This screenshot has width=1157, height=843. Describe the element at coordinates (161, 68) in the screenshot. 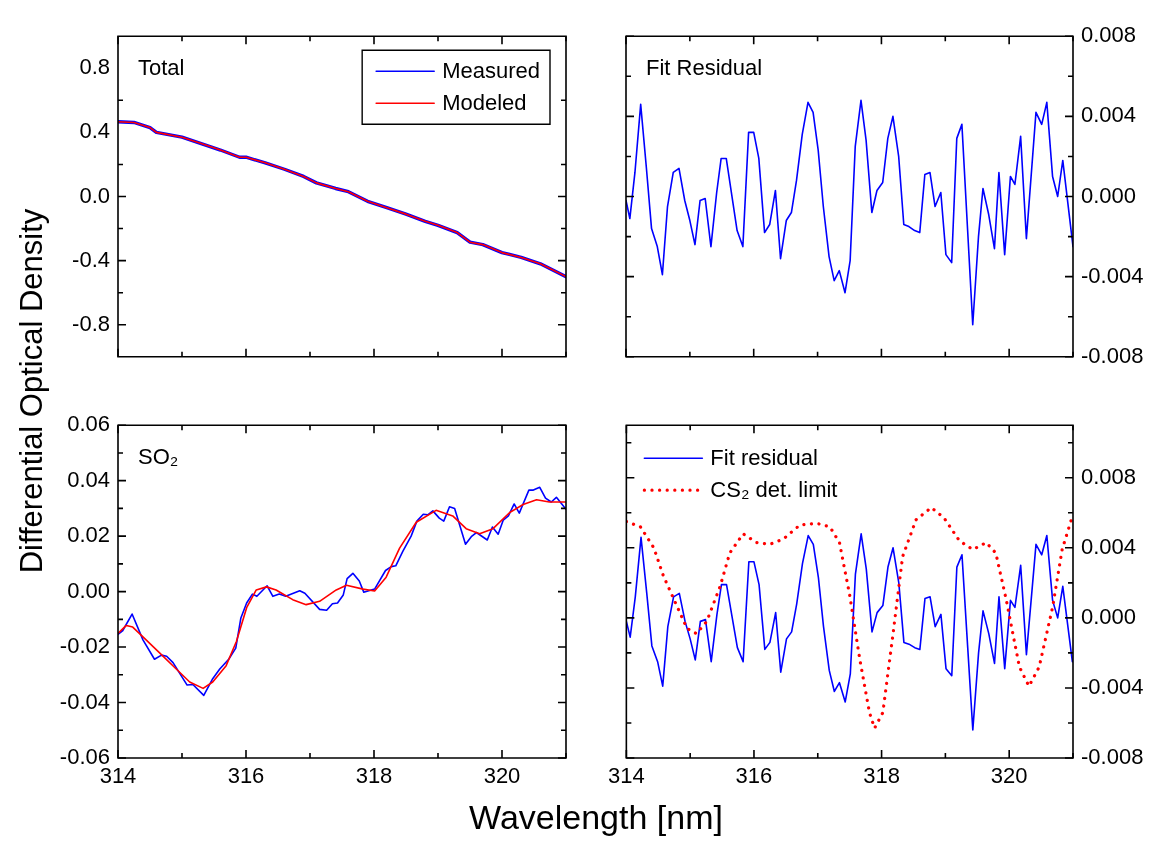

I see `text: Total` at that location.